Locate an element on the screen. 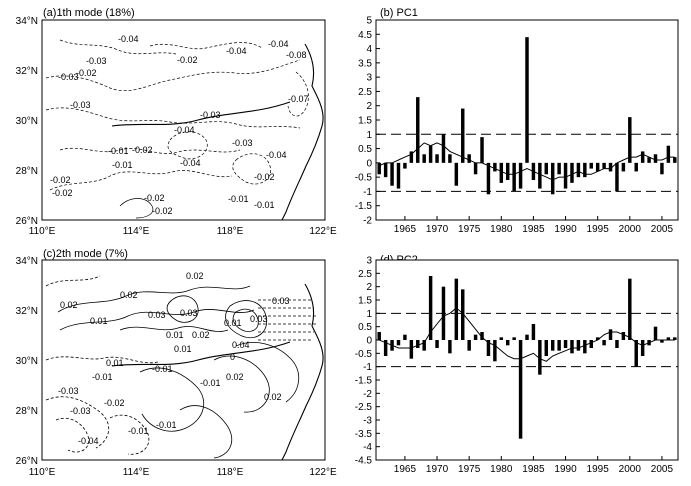 The width and height of the screenshot is (691, 486). pc1-ytick-label: 3.5 is located at coordinates (365, 63).